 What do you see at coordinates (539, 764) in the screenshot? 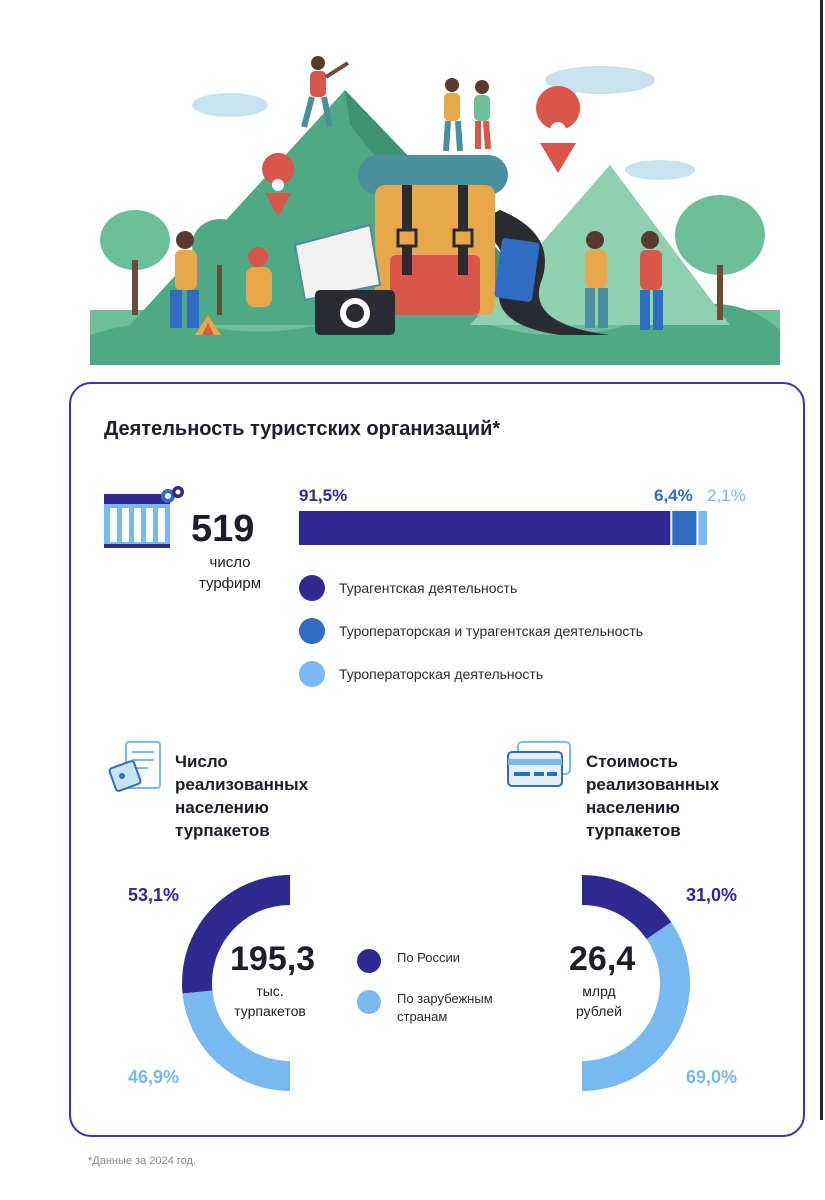
I see `credit-cards-icon` at bounding box center [539, 764].